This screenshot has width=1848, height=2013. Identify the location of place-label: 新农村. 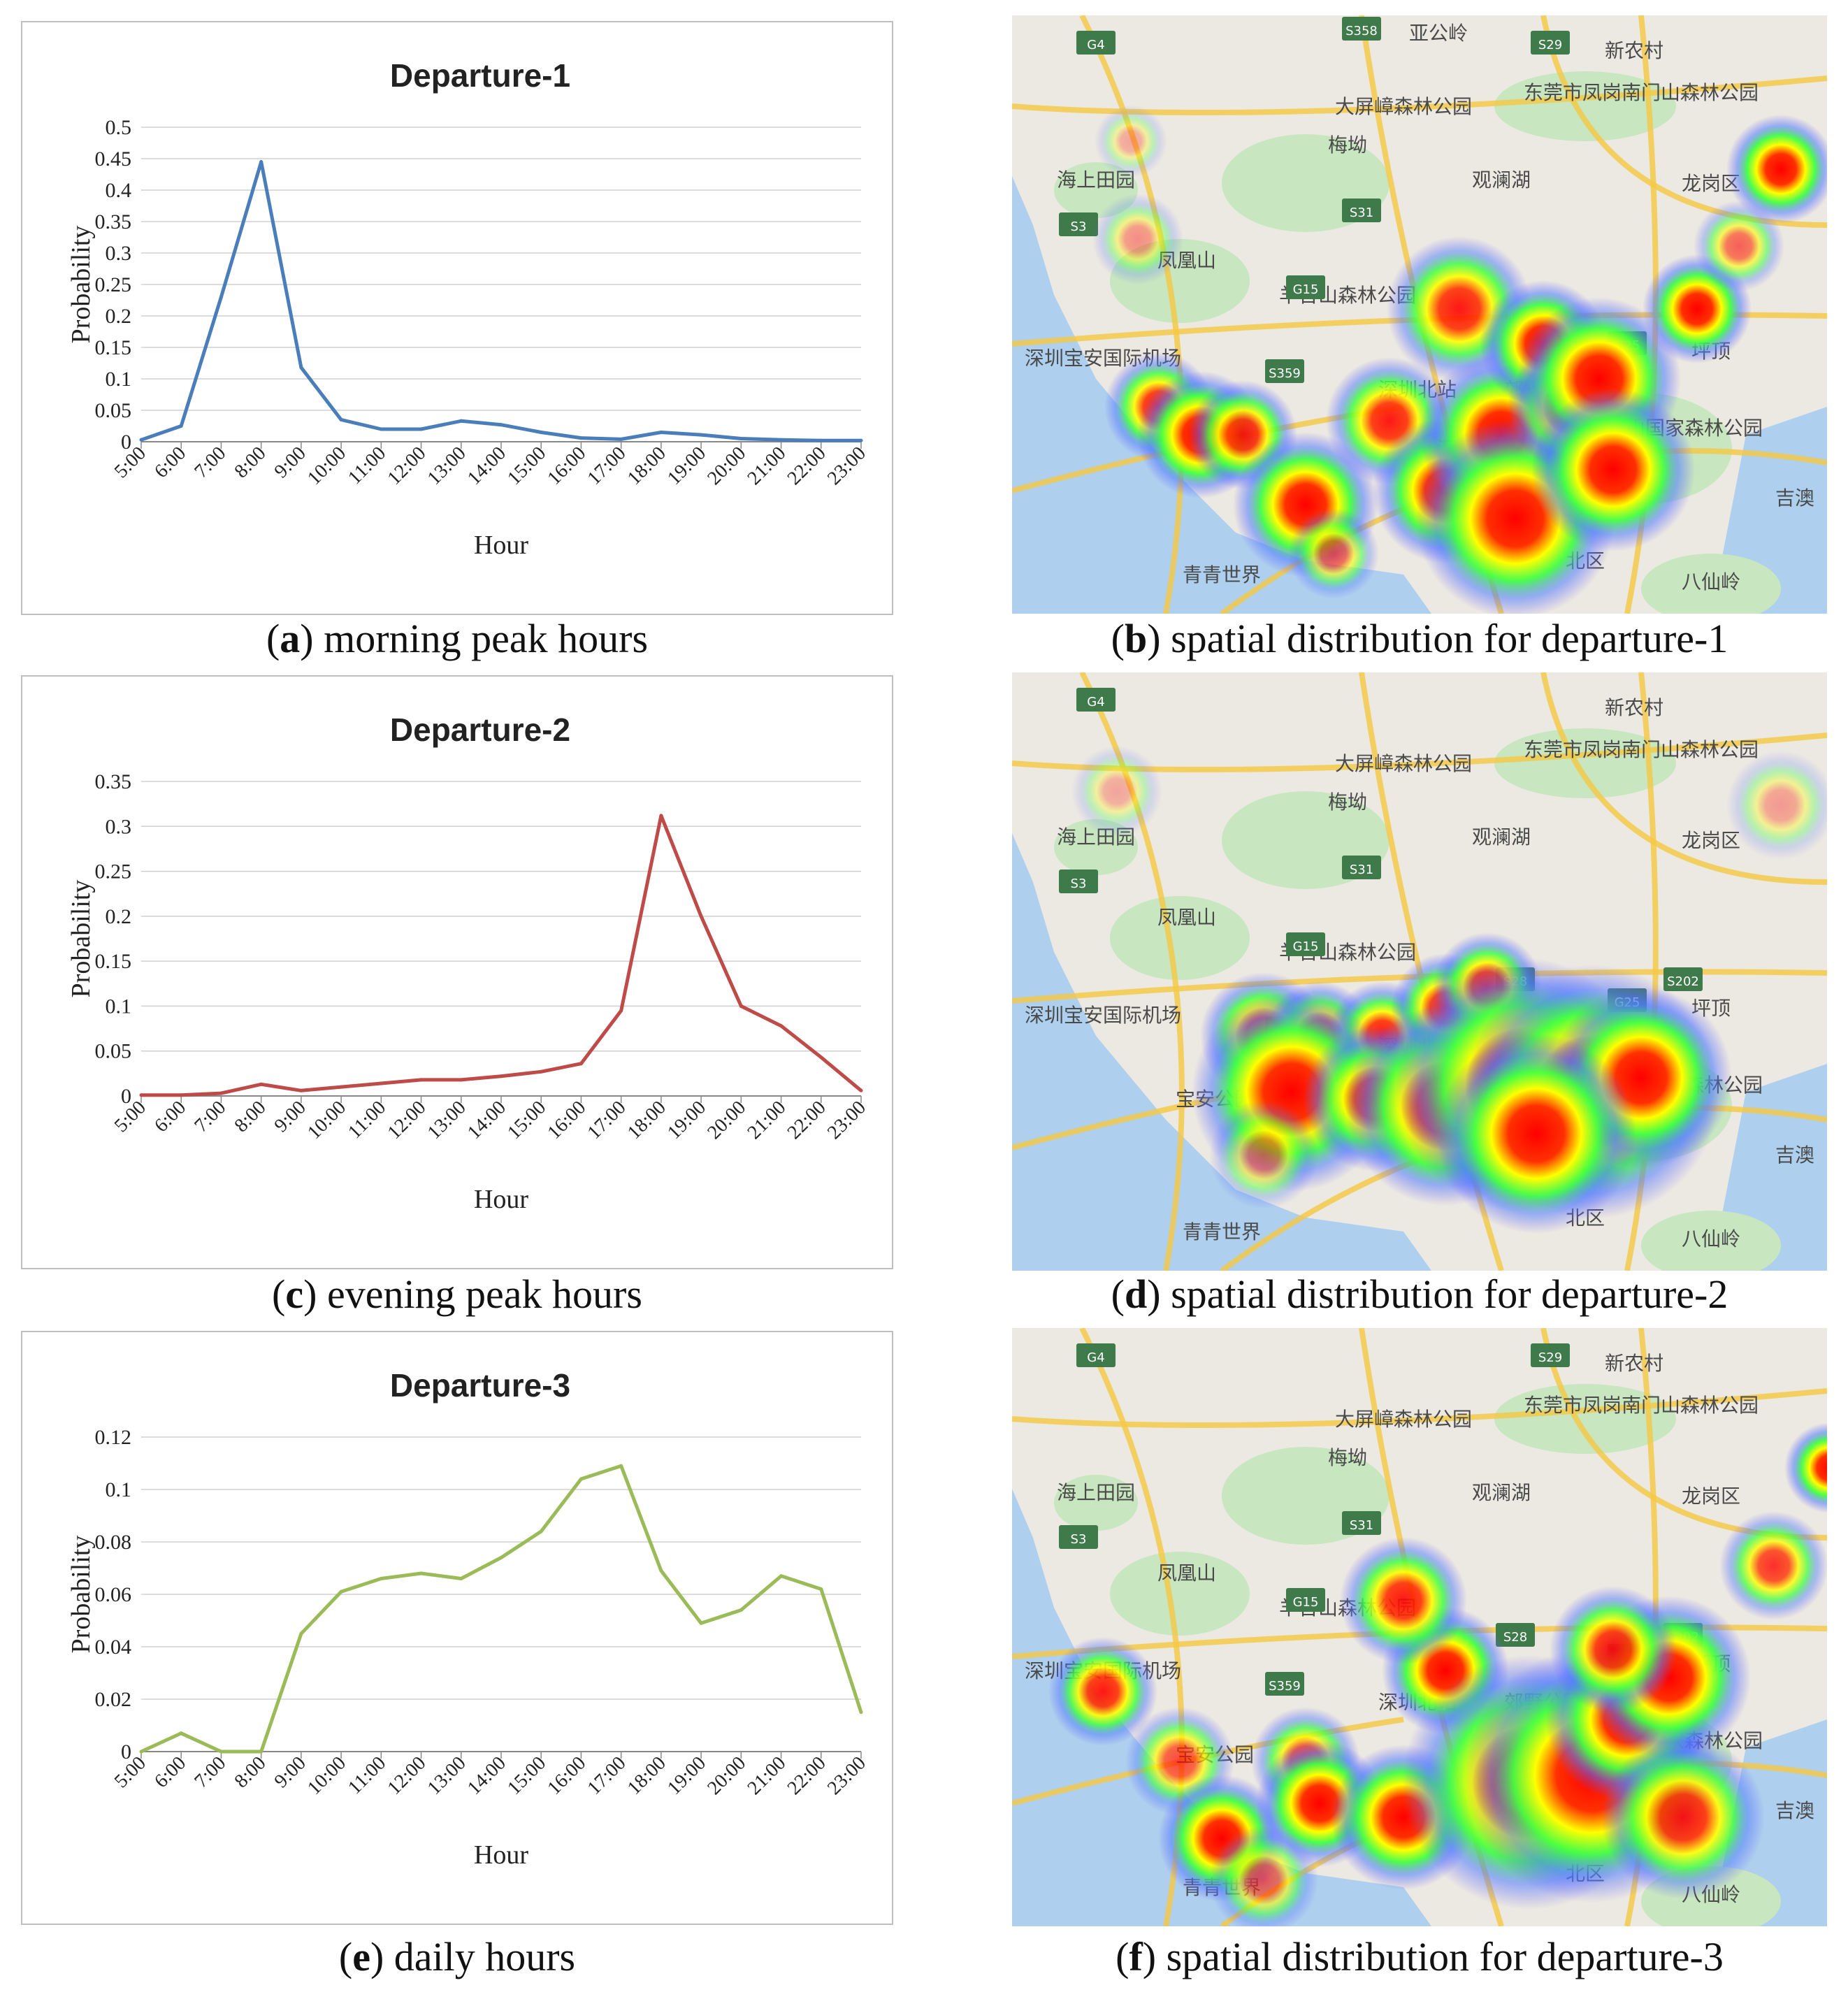
(1634, 707).